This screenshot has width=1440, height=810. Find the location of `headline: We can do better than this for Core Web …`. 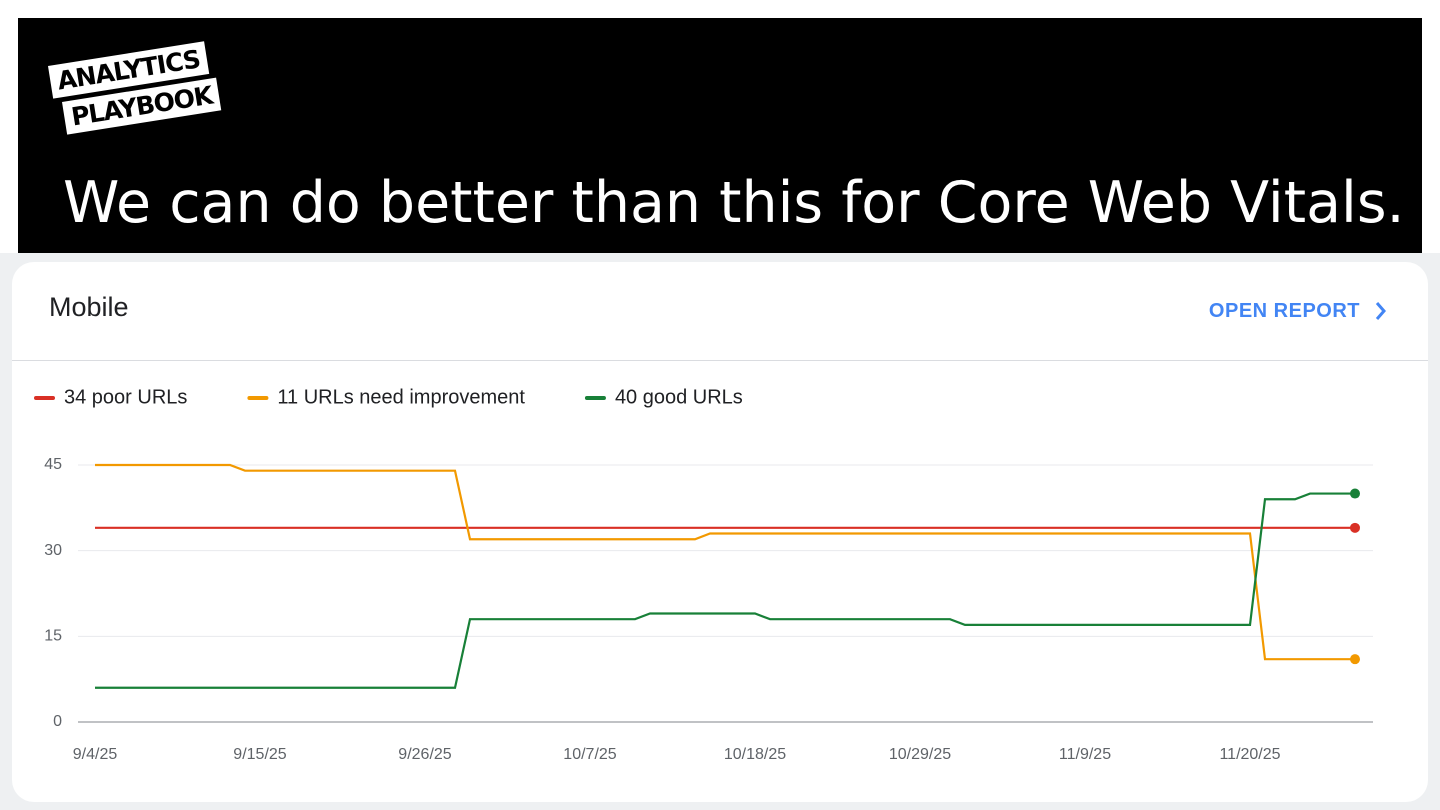

headline: We can do better than this for Core Web … is located at coordinates (734, 203).